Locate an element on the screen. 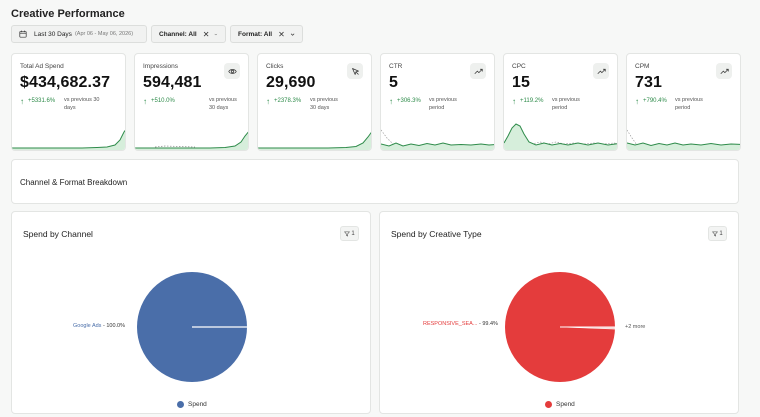 Image resolution: width=760 pixels, height=417 pixels. breakdown-section: Channel & Format Breakdown is located at coordinates (375, 181).